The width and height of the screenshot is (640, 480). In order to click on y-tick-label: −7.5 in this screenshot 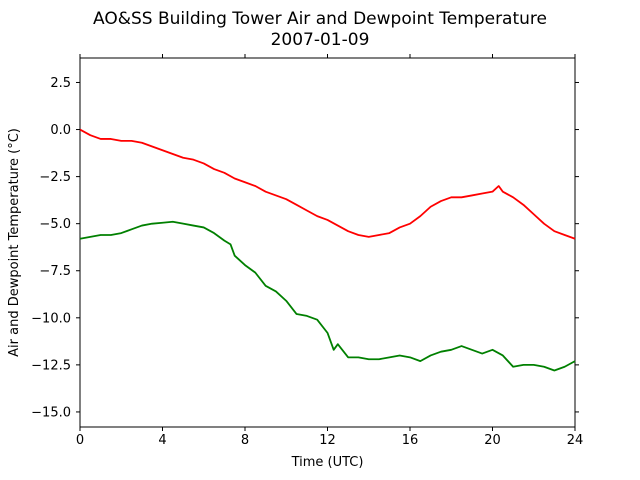, I will do `click(55, 271)`.